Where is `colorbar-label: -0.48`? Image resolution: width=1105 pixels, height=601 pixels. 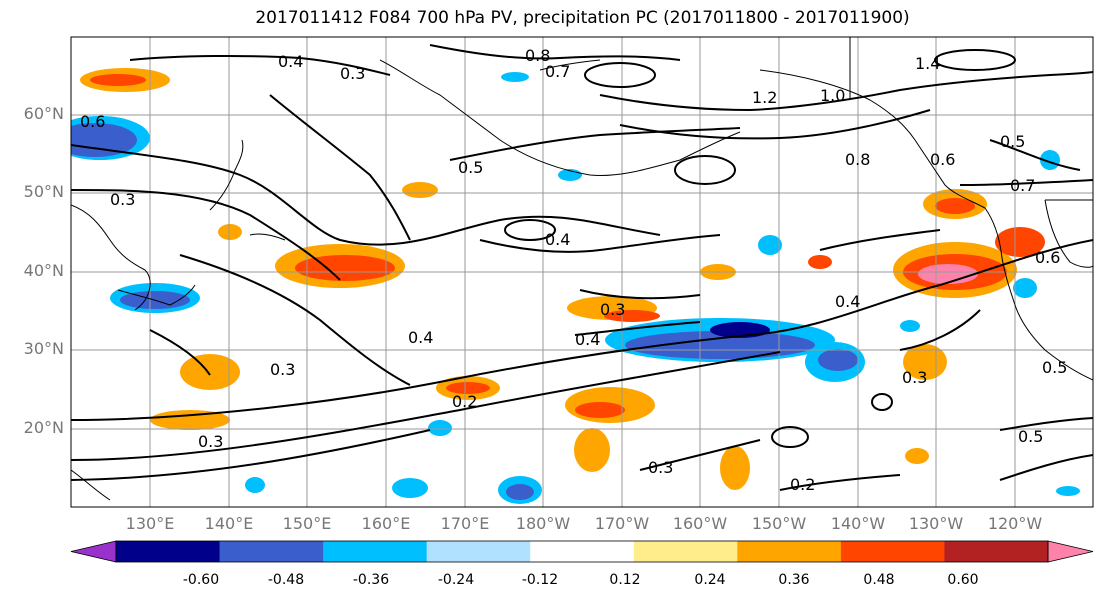 colorbar-label: -0.48 is located at coordinates (286, 580).